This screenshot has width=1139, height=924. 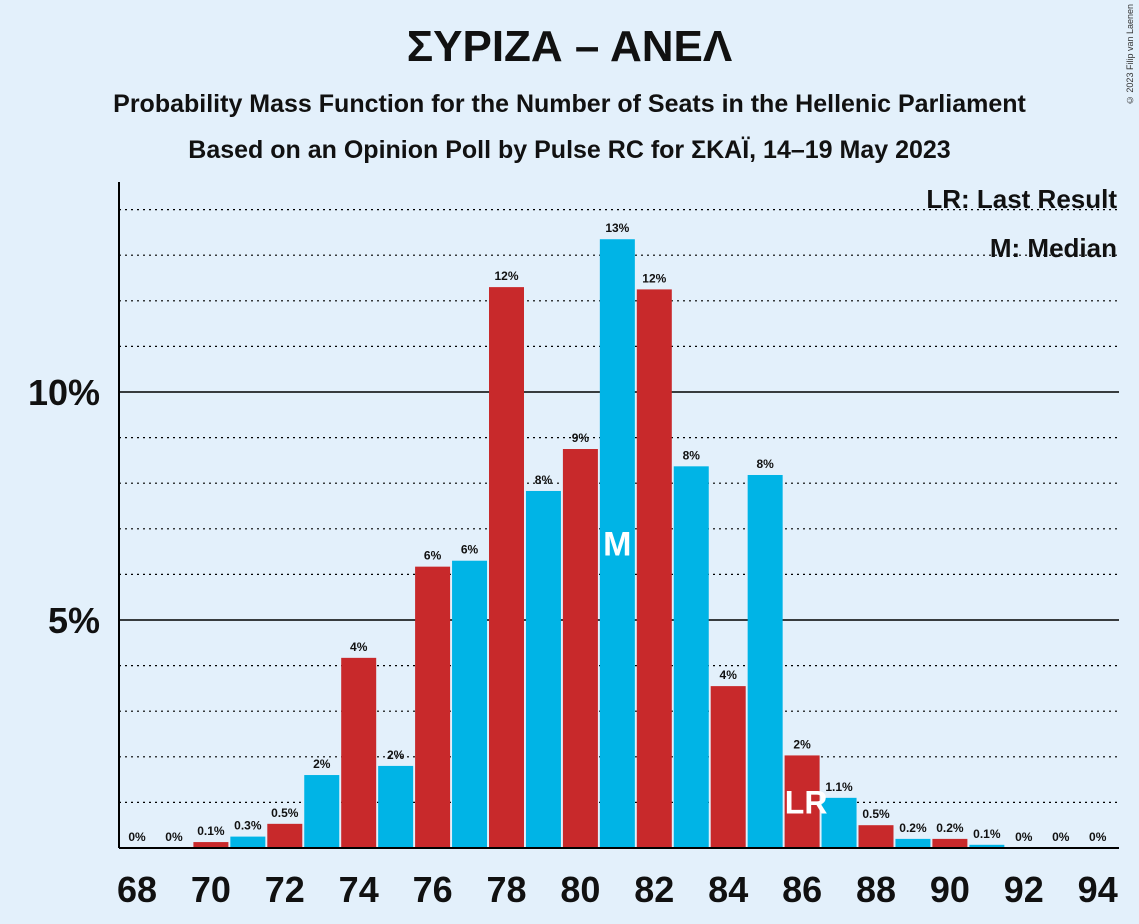 What do you see at coordinates (359, 889) in the screenshot?
I see `x-tick-label: 74` at bounding box center [359, 889].